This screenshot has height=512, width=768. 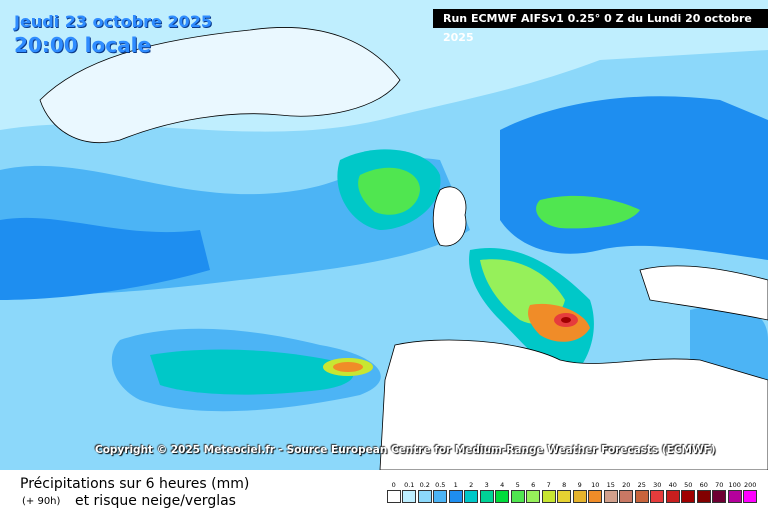 I want to click on scale-label: 0.2, so click(x=424, y=485).